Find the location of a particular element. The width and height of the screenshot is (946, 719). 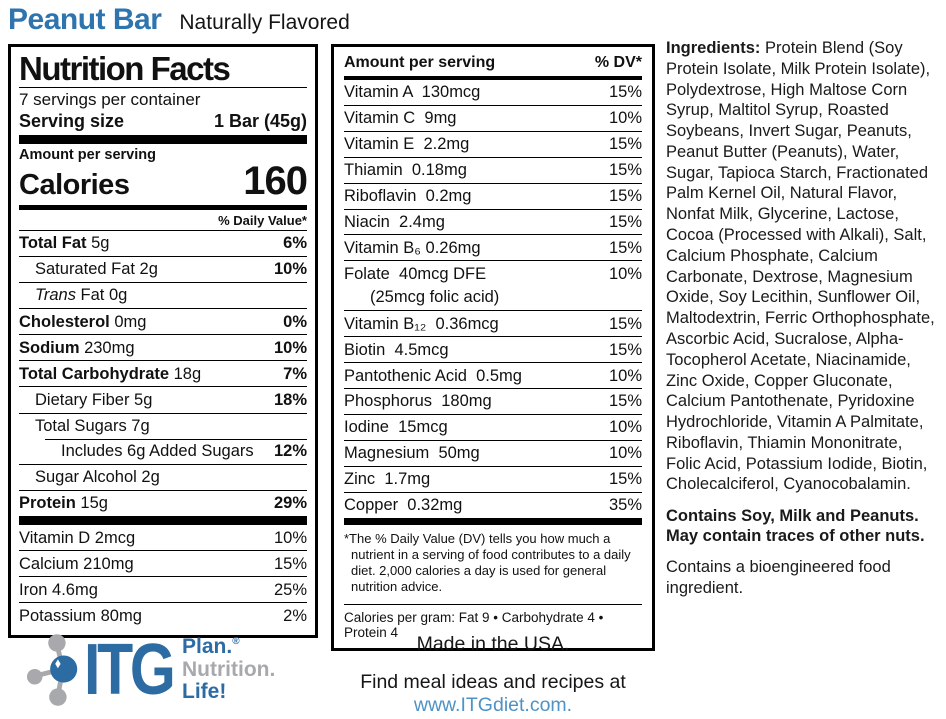

itg-tagline: Plan.® Nutrition. Life! is located at coordinates (229, 669).